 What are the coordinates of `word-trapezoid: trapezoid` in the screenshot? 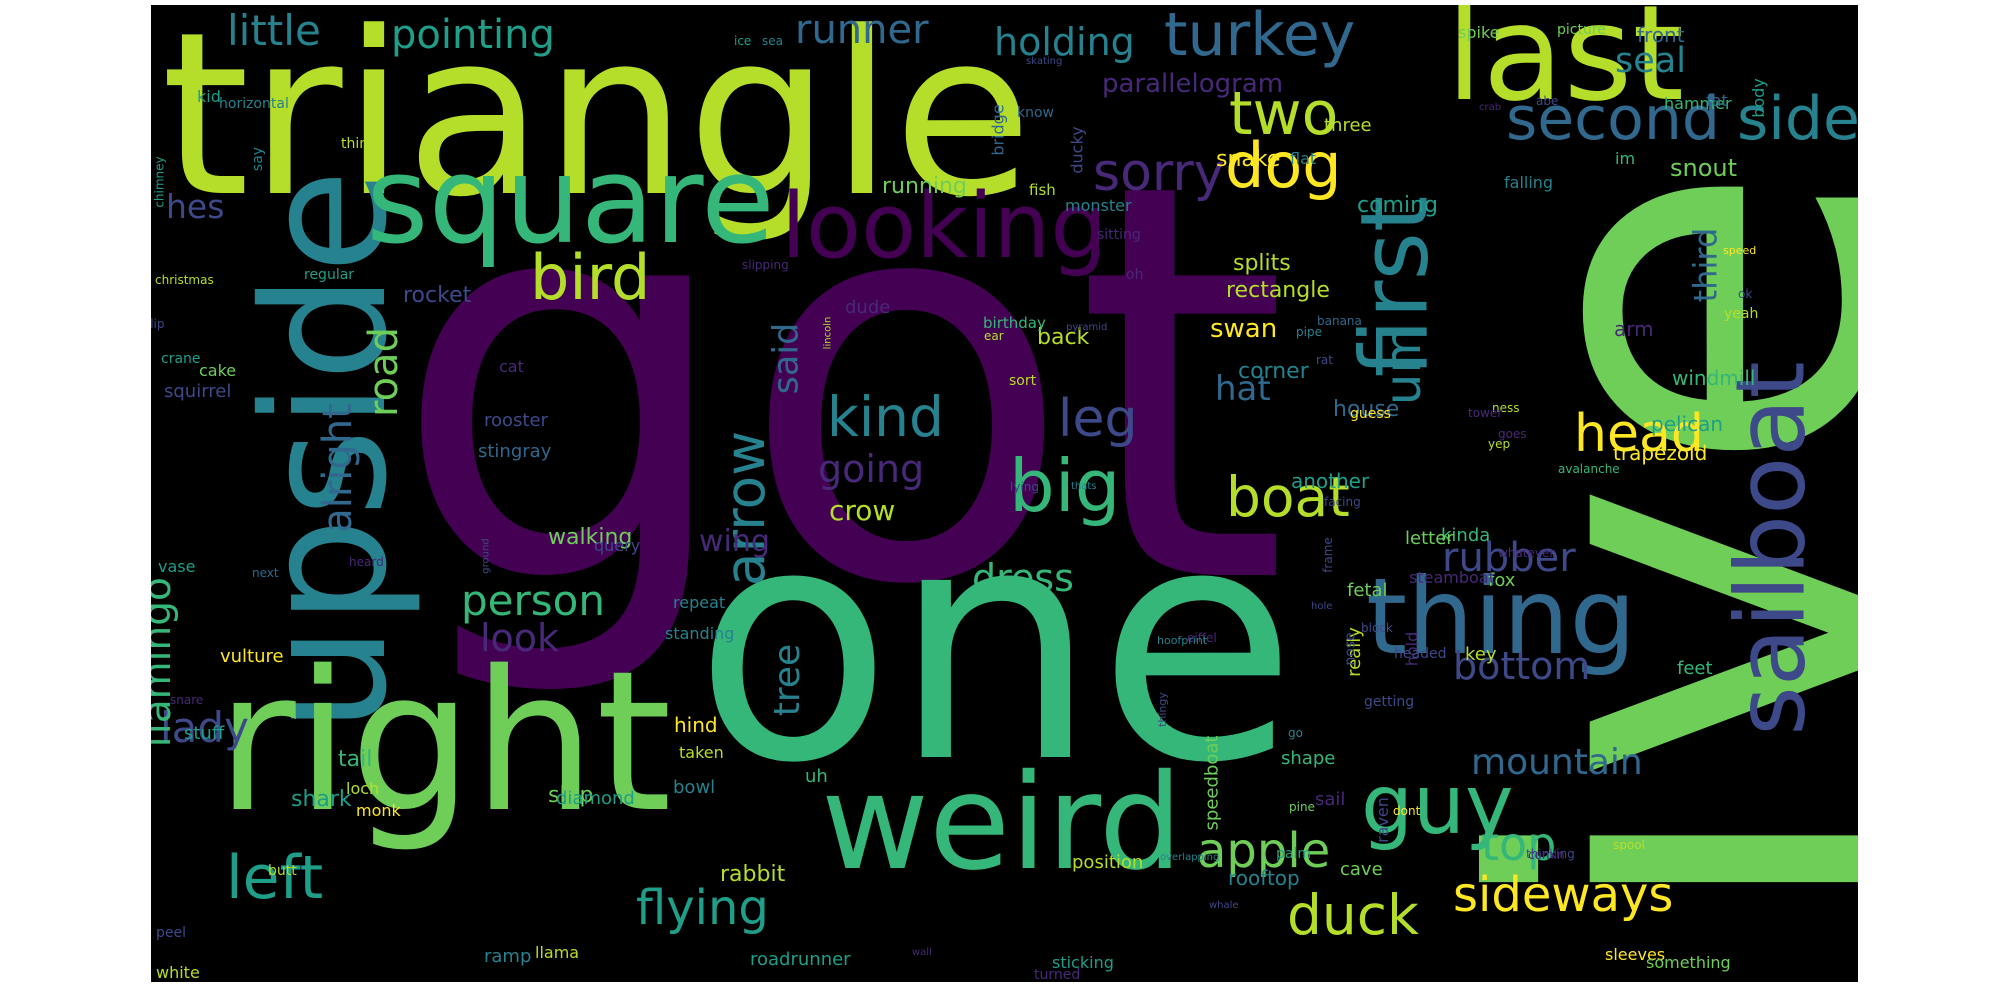 It's located at (1660, 453).